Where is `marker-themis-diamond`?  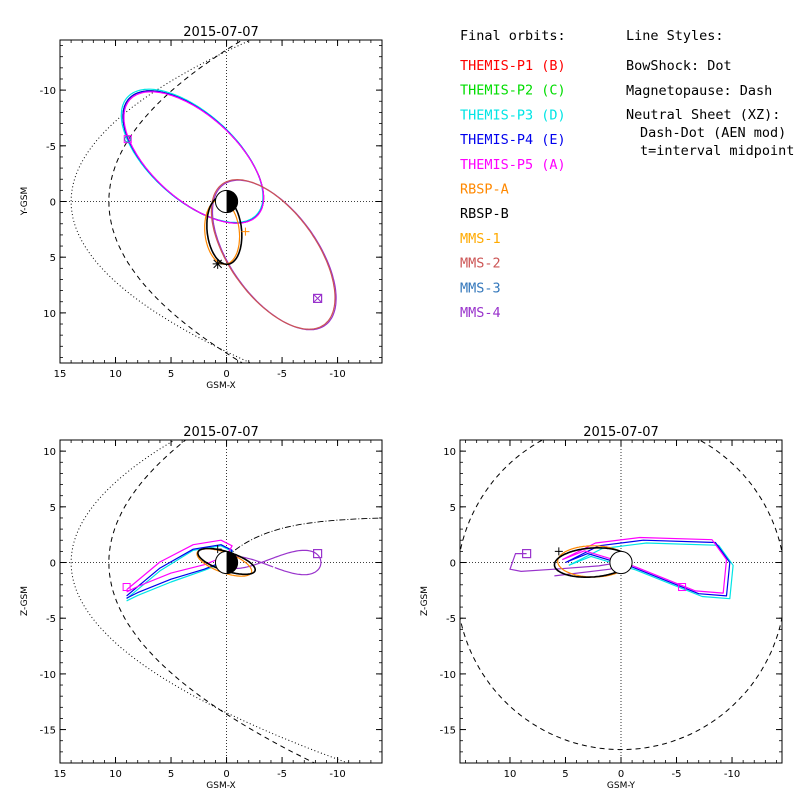 marker-themis-diamond is located at coordinates (128, 139).